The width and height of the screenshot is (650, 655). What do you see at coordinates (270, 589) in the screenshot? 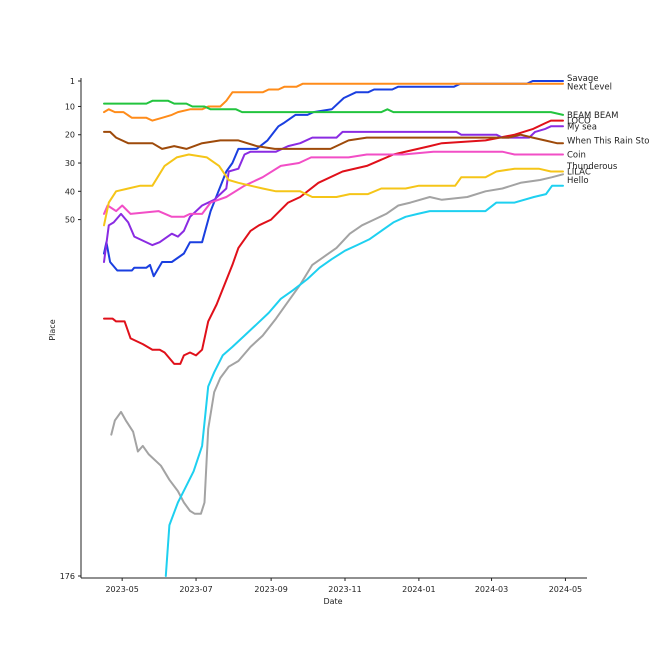
I see `x-tick-label: 2023-09` at bounding box center [270, 589].